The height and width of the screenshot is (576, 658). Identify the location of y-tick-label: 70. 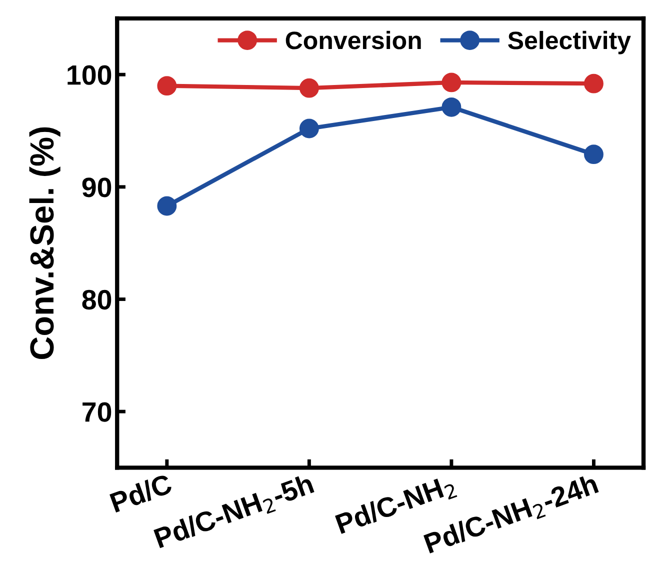
(97, 412).